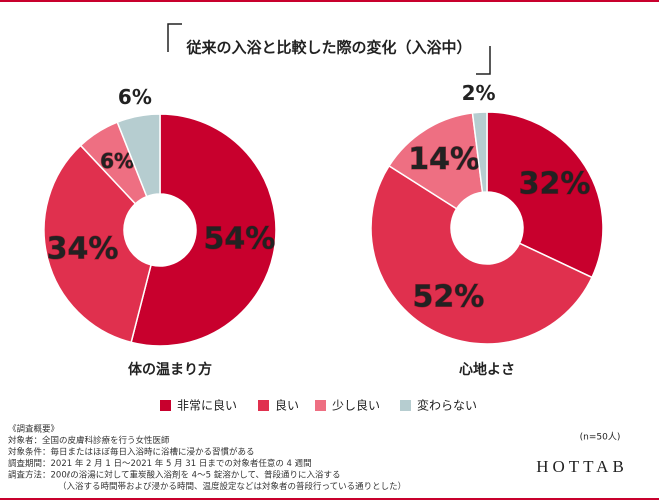 The image size is (659, 500). Describe the element at coordinates (33, 429) in the screenshot. I see `note: 《調査概要》` at that location.